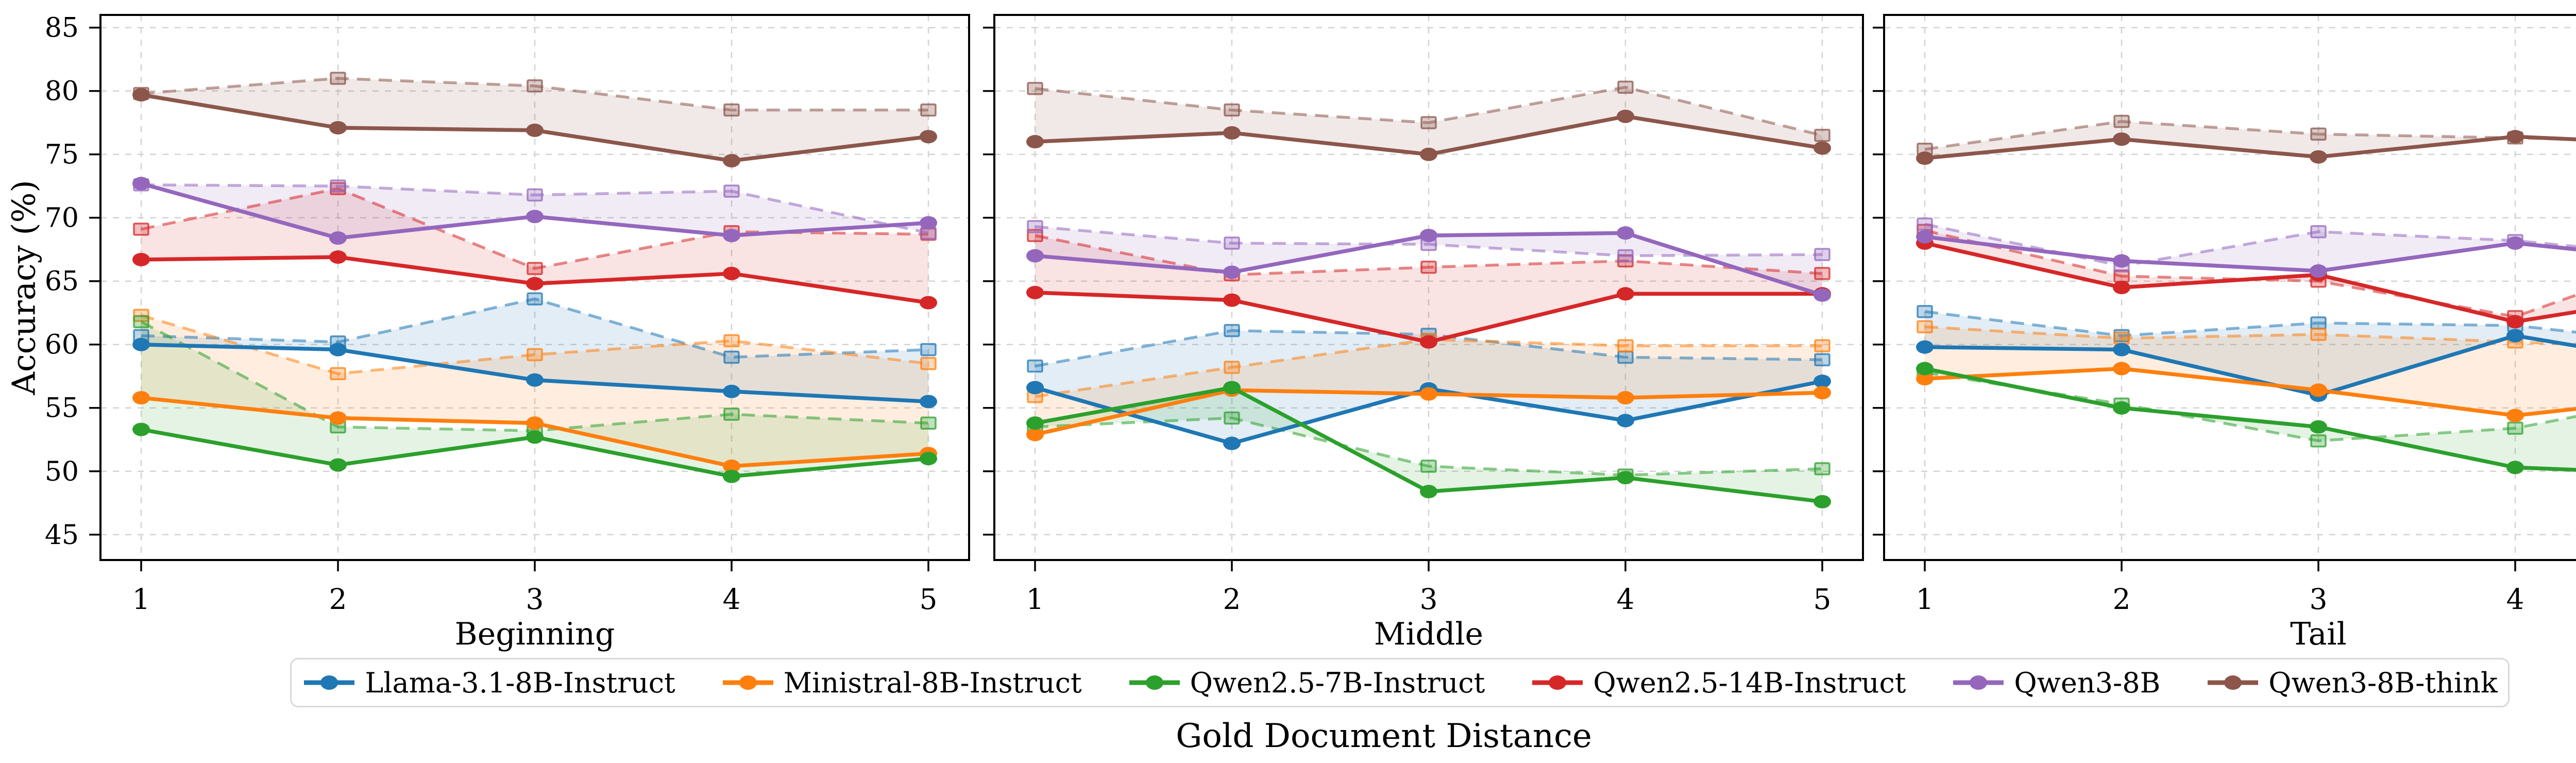 The image size is (2576, 763). What do you see at coordinates (62, 408) in the screenshot?
I see `y-tick-label: 55` at bounding box center [62, 408].